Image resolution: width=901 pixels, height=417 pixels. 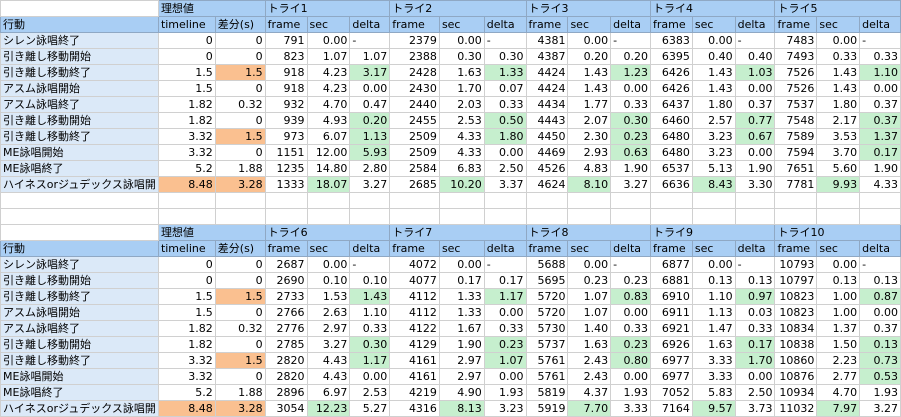 I want to click on frame-value: 10793, so click(x=796, y=264).